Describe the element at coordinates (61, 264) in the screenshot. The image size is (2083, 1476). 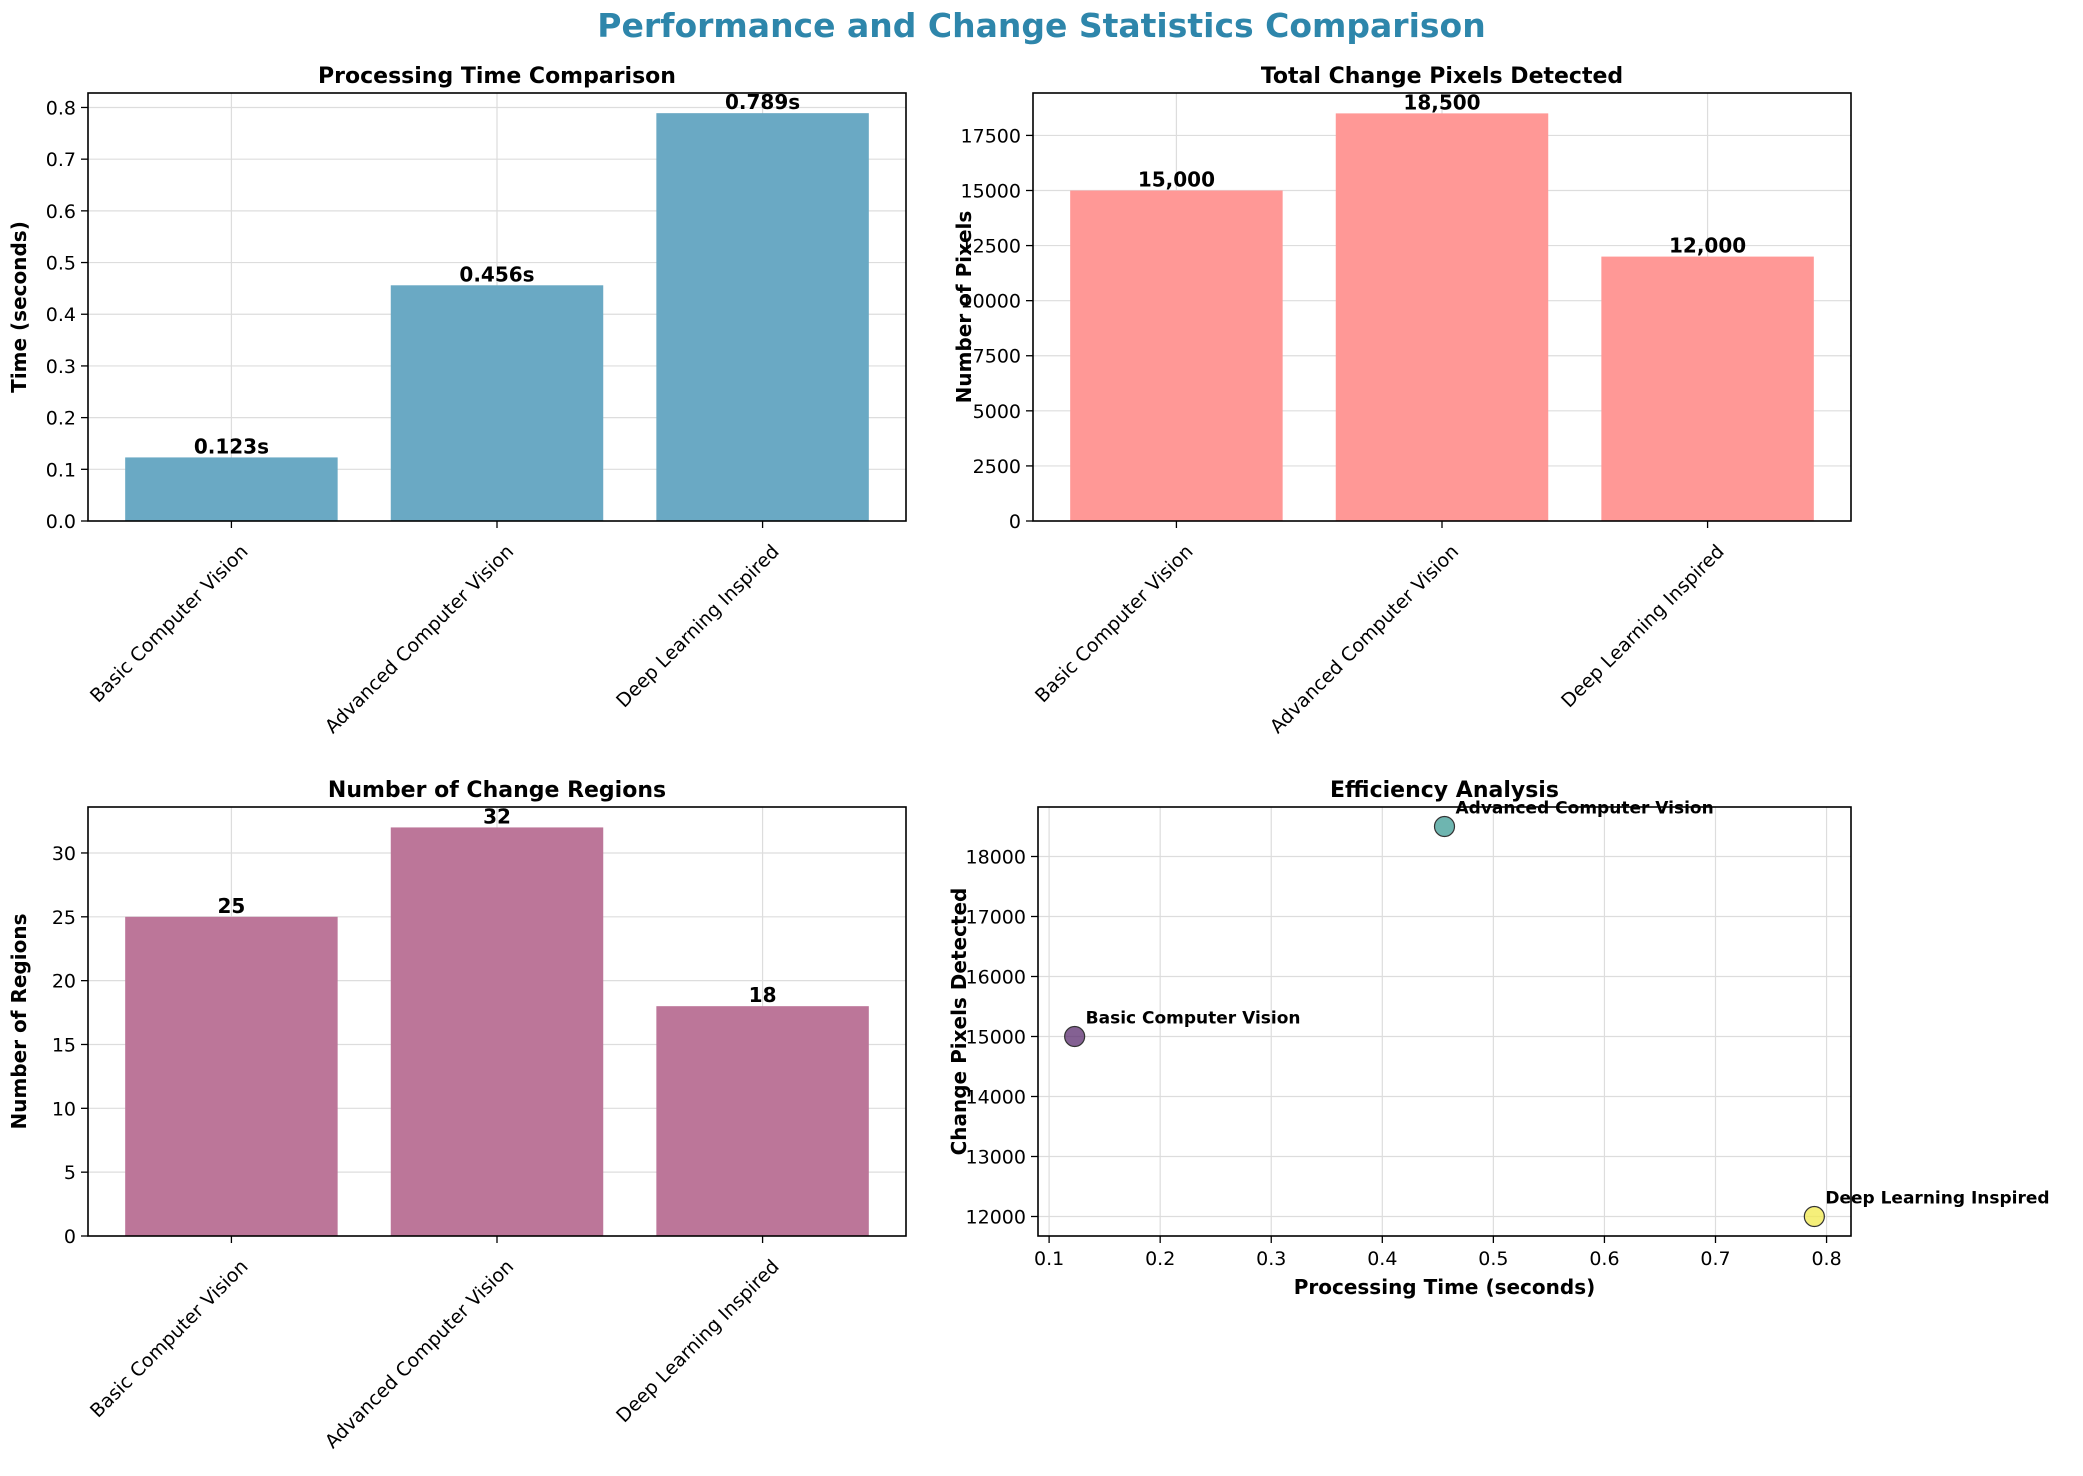
I see `y-tick-label: 0.5` at that location.